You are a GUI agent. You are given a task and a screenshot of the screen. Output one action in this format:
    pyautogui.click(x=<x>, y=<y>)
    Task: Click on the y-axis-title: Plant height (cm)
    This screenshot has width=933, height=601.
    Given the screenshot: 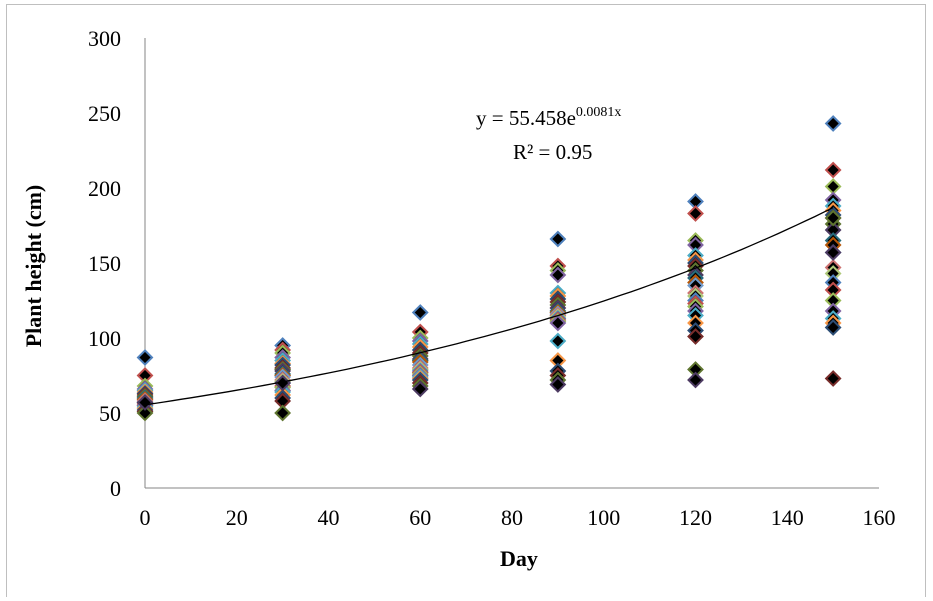 What is the action you would take?
    pyautogui.click(x=33, y=266)
    